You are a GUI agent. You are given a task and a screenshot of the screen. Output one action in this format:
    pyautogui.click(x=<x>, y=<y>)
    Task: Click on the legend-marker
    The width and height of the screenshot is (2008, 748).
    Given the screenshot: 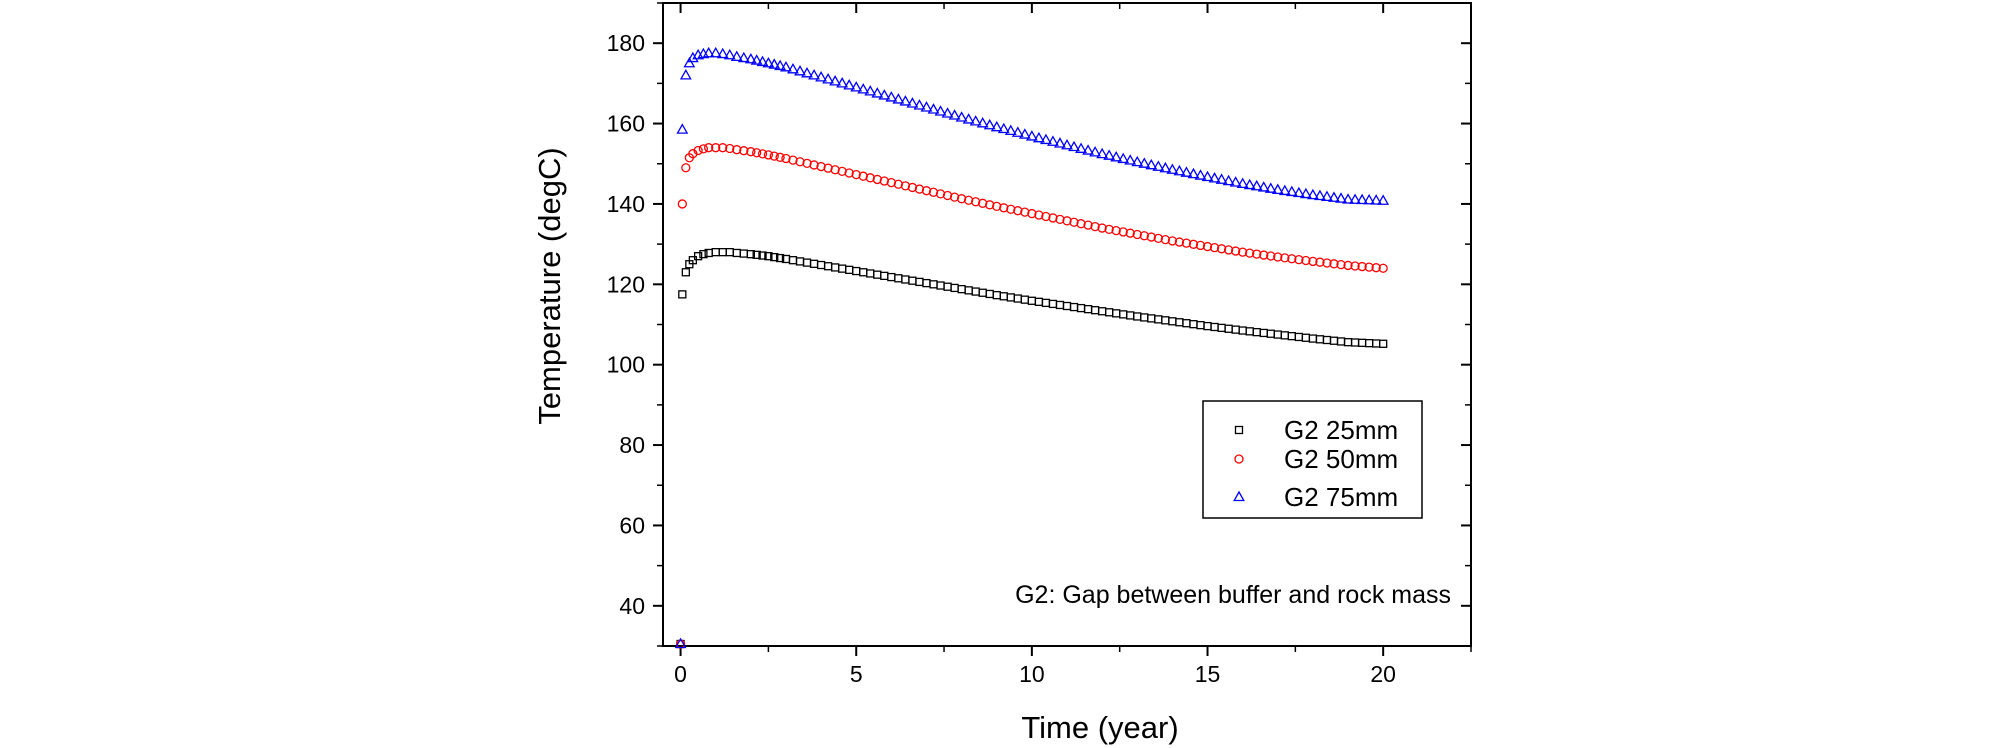 What is the action you would take?
    pyautogui.click(x=1239, y=430)
    